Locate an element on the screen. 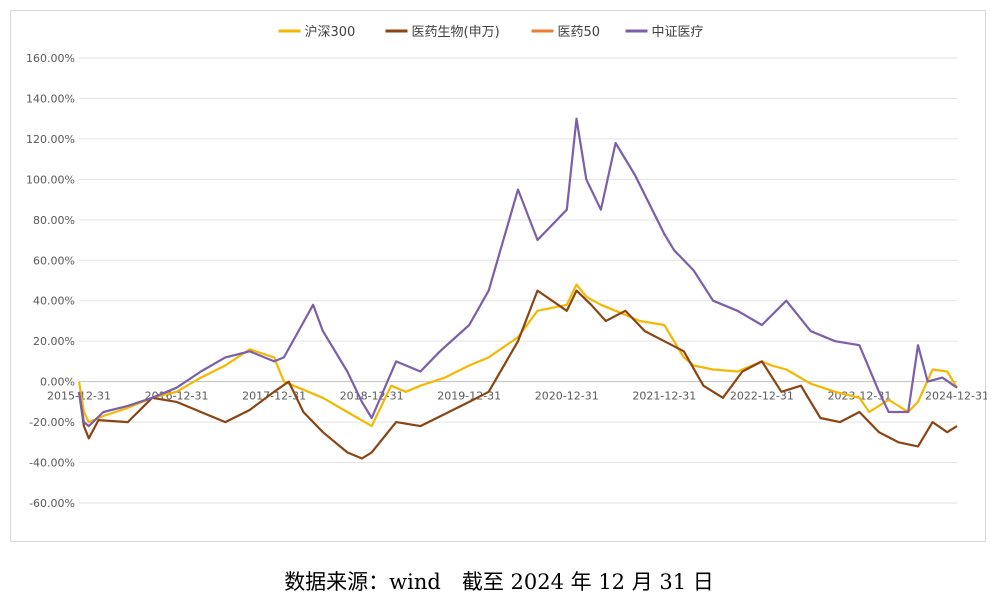 The height and width of the screenshot is (614, 998). x-tick-label: 2017-12-31 is located at coordinates (274, 396).